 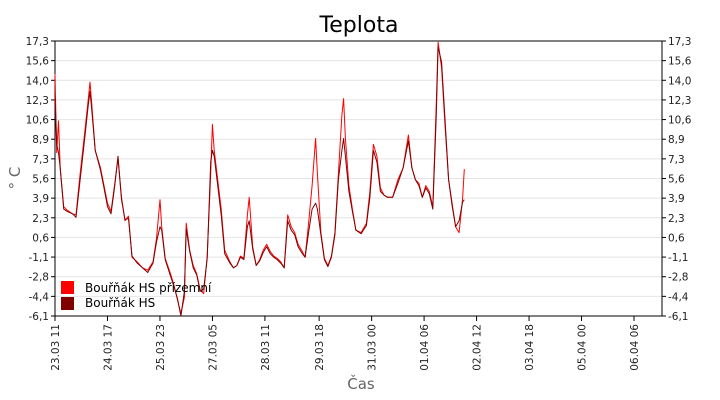 I want to click on y-tick-label: -1,1, so click(x=39, y=258).